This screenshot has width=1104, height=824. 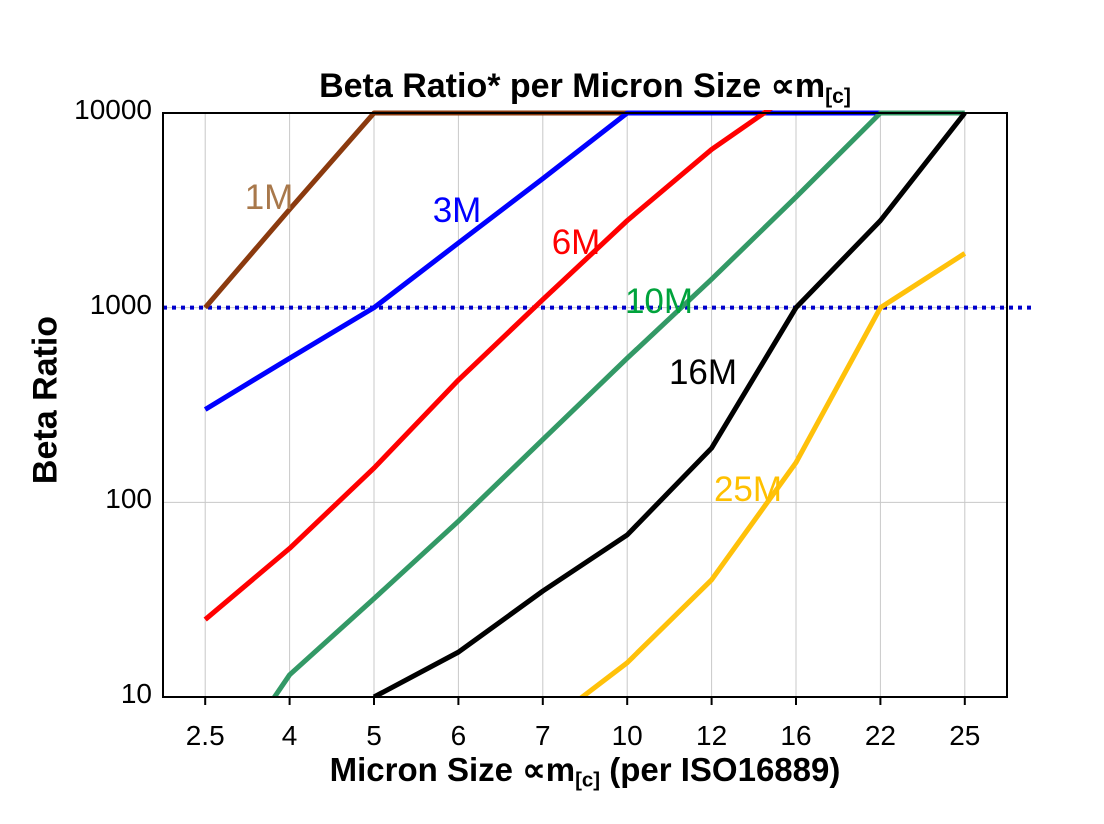 What do you see at coordinates (120, 304) in the screenshot?
I see `y-tick-label: 1000` at bounding box center [120, 304].